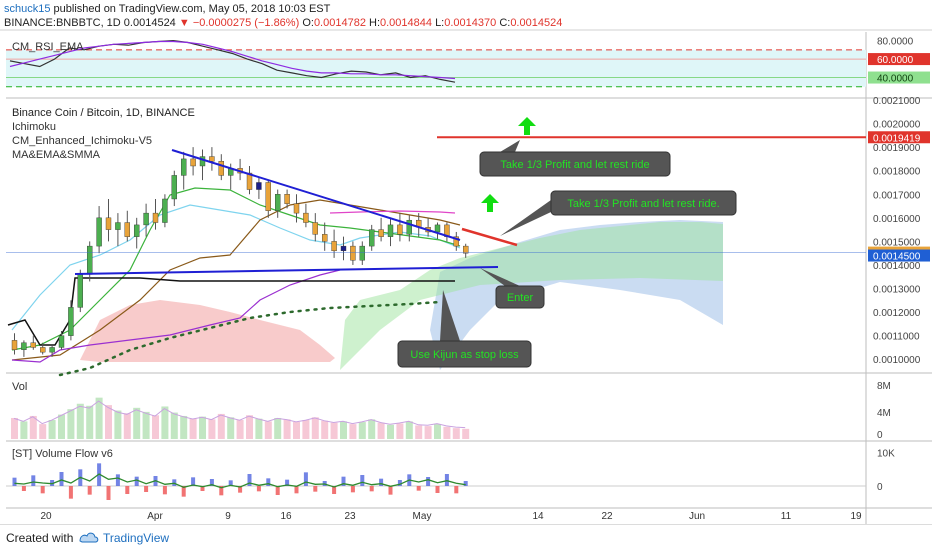 Image resolution: width=932 pixels, height=550 pixels. Describe the element at coordinates (536, 23) in the screenshot. I see `close-value: 0.0014524` at that location.